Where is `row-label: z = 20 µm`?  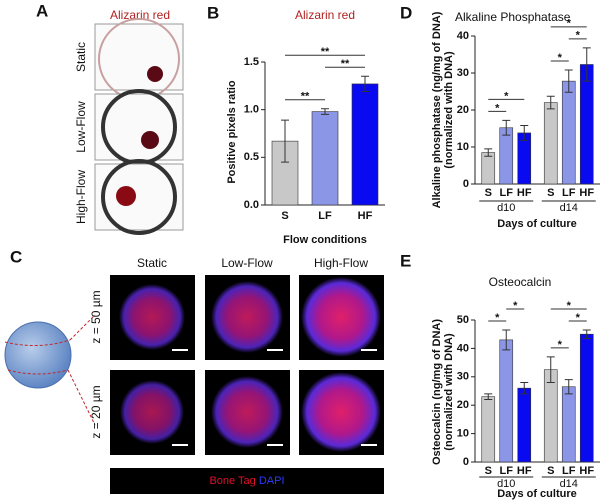 row-label: z = 20 µm is located at coordinates (96, 411).